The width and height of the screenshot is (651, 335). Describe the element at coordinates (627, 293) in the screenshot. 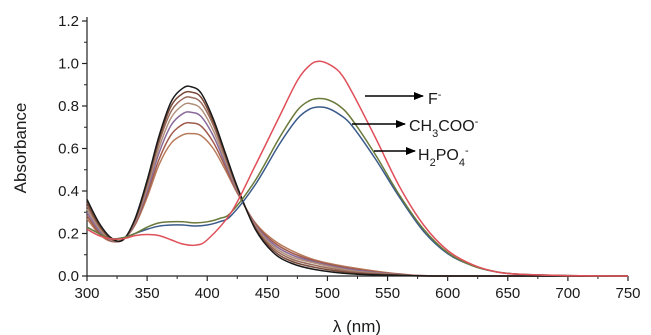

I see `x-tick-label: 750` at that location.